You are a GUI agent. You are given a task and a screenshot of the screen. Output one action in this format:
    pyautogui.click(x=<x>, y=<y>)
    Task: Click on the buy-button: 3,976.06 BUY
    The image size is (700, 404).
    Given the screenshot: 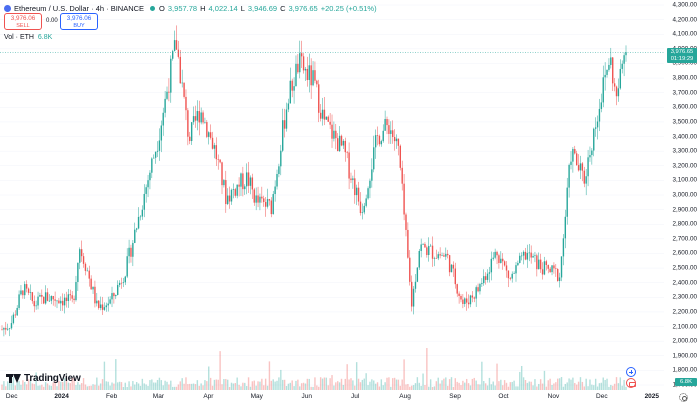 What is the action you would take?
    pyautogui.click(x=79, y=21)
    